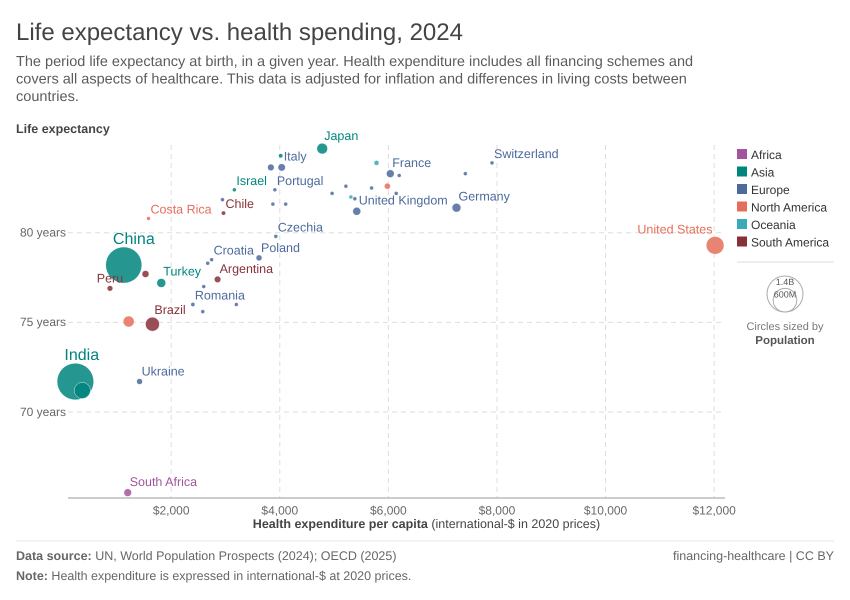 Image resolution: width=850 pixels, height=600 pixels. Describe the element at coordinates (526, 153) in the screenshot. I see `annotation: Switzerland` at that location.